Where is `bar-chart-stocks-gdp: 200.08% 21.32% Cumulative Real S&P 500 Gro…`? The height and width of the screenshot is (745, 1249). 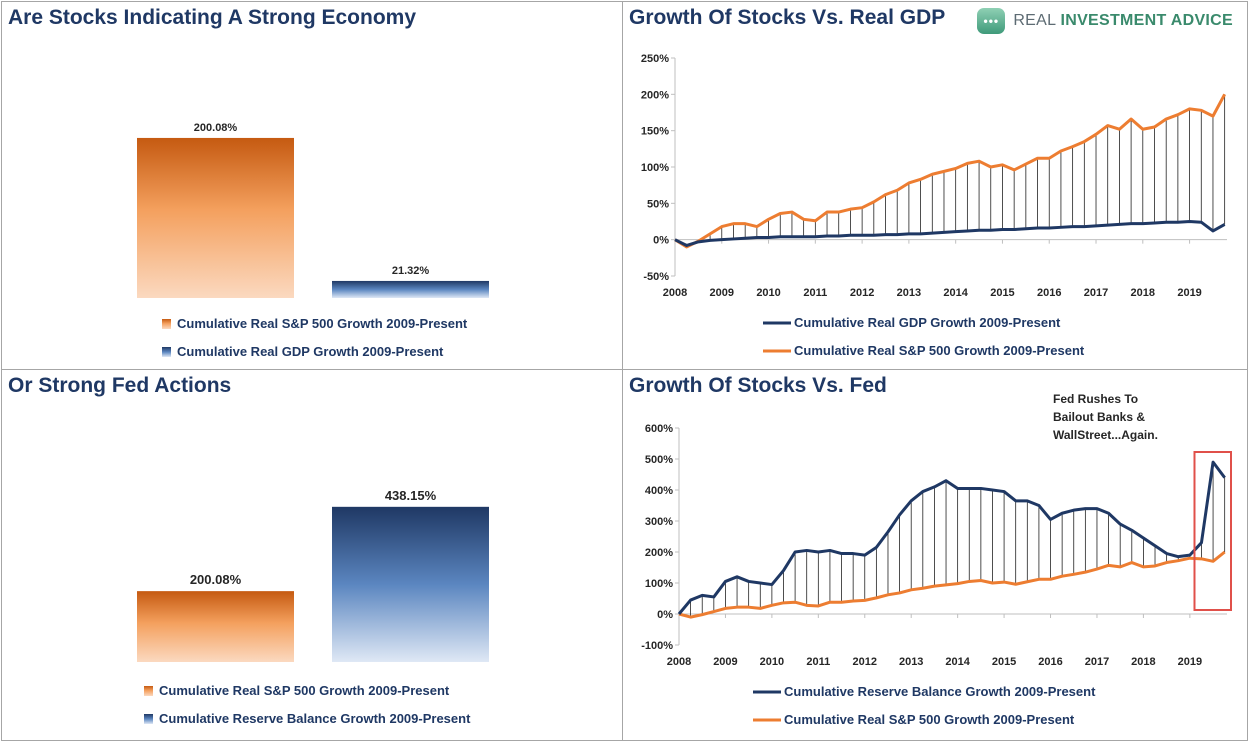 bar-chart-stocks-gdp: 200.08% 21.32% Cumulative Real S&P 500 Gro… is located at coordinates (313, 240).